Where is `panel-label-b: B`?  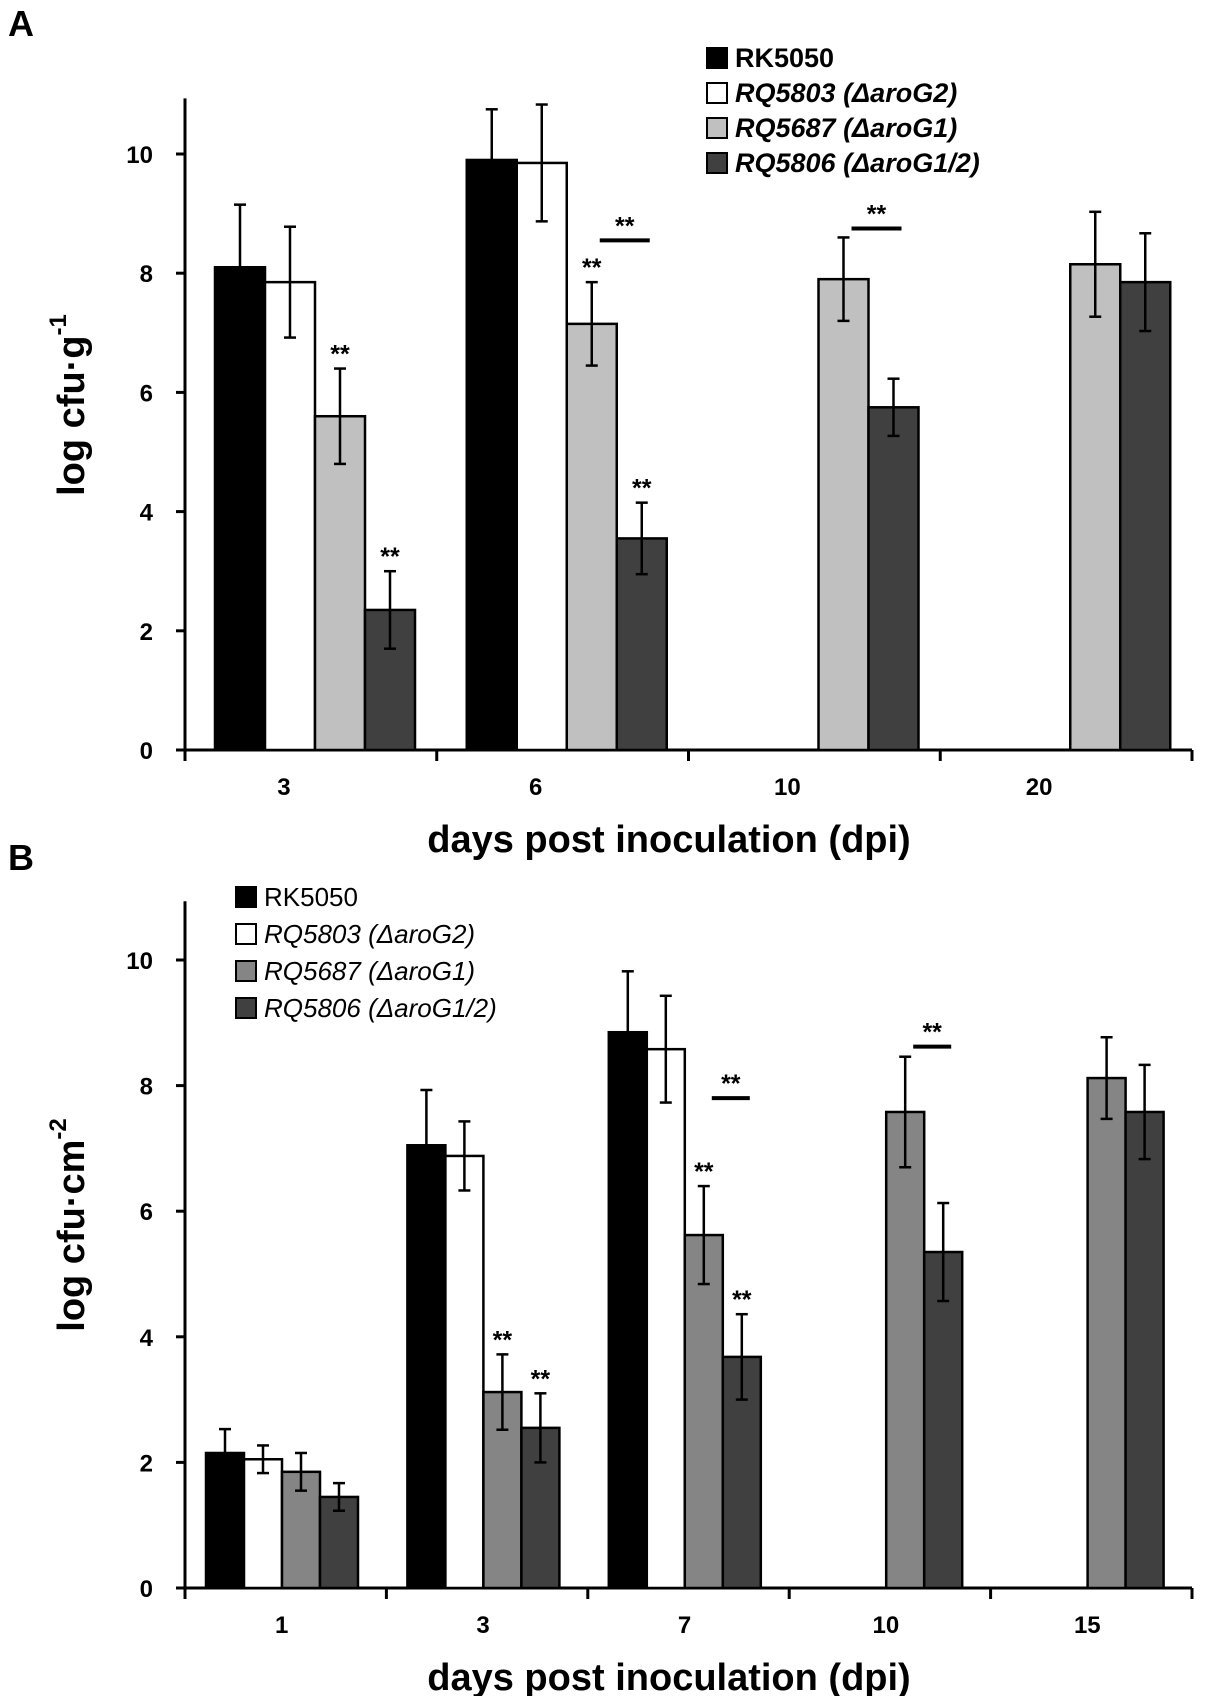 panel-label-b: B is located at coordinates (21, 857).